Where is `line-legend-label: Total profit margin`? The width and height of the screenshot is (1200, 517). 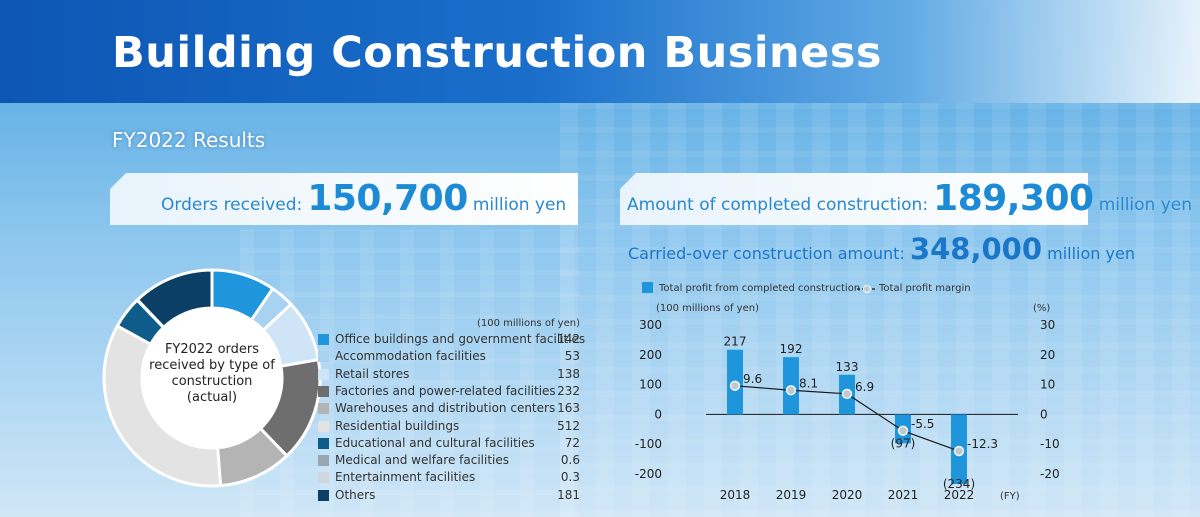 line-legend-label: Total profit margin is located at coordinates (925, 288).